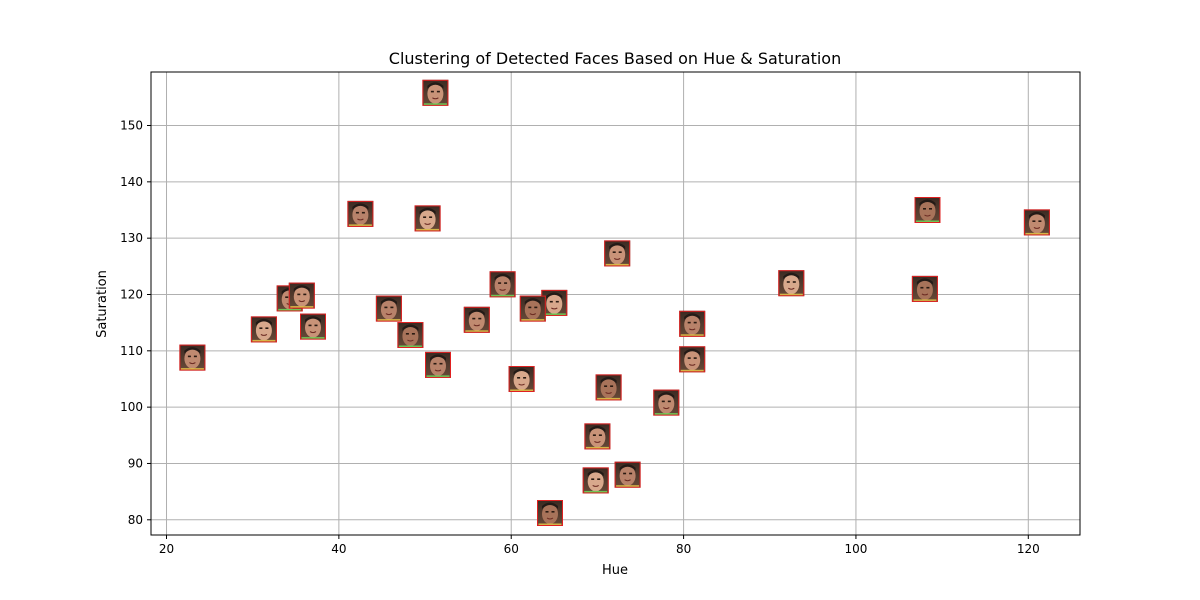  I want to click on x-tick-label: 60, so click(511, 549).